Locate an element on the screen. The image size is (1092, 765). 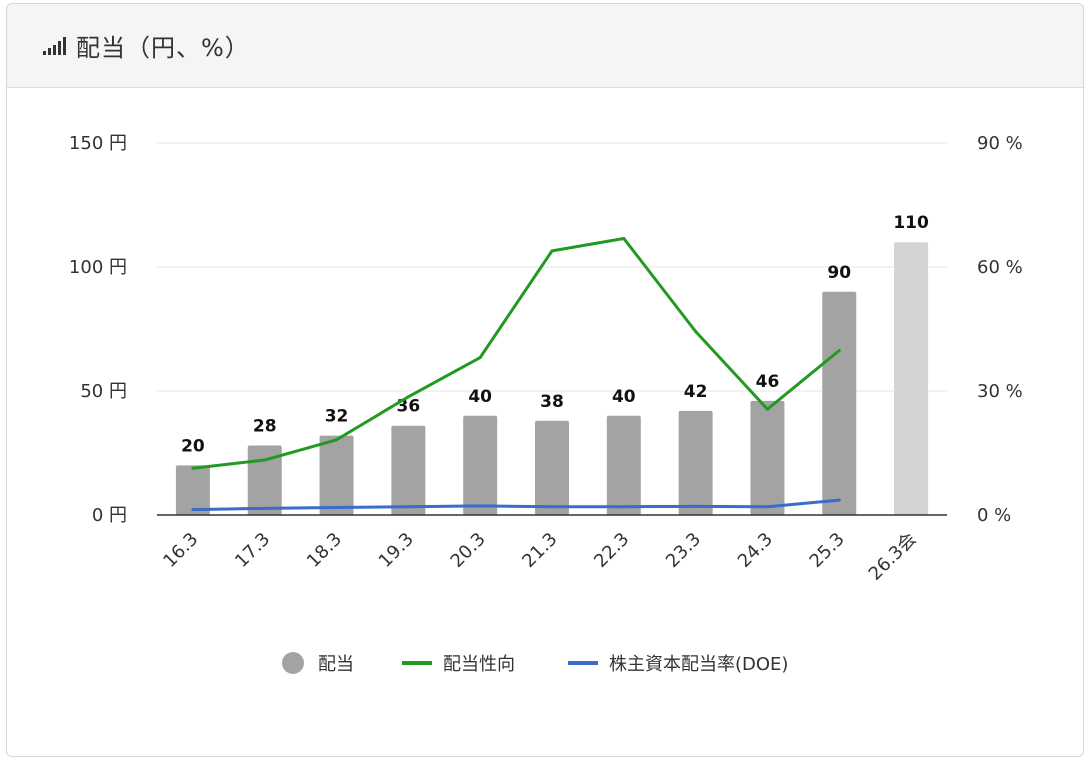
y-right-tick-label: 90 % is located at coordinates (1000, 143).